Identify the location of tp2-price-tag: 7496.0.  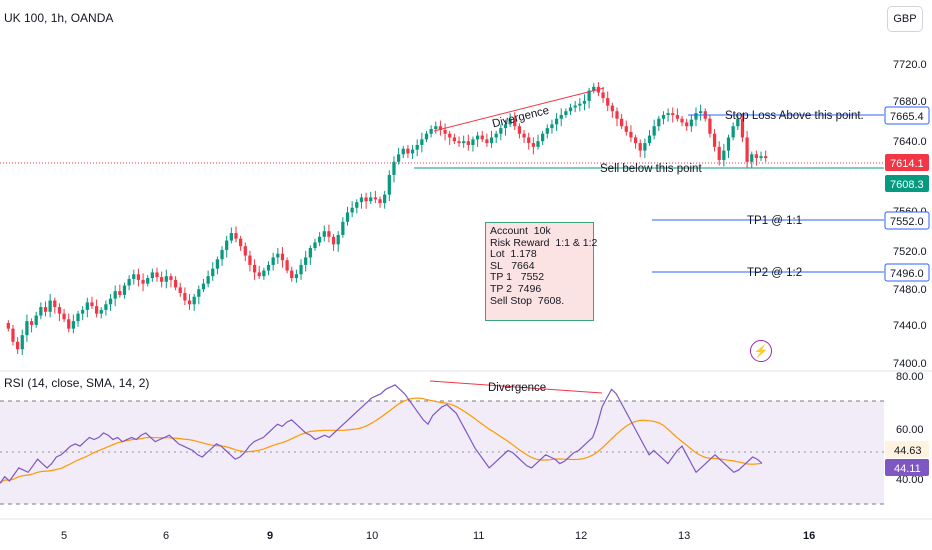
(907, 272).